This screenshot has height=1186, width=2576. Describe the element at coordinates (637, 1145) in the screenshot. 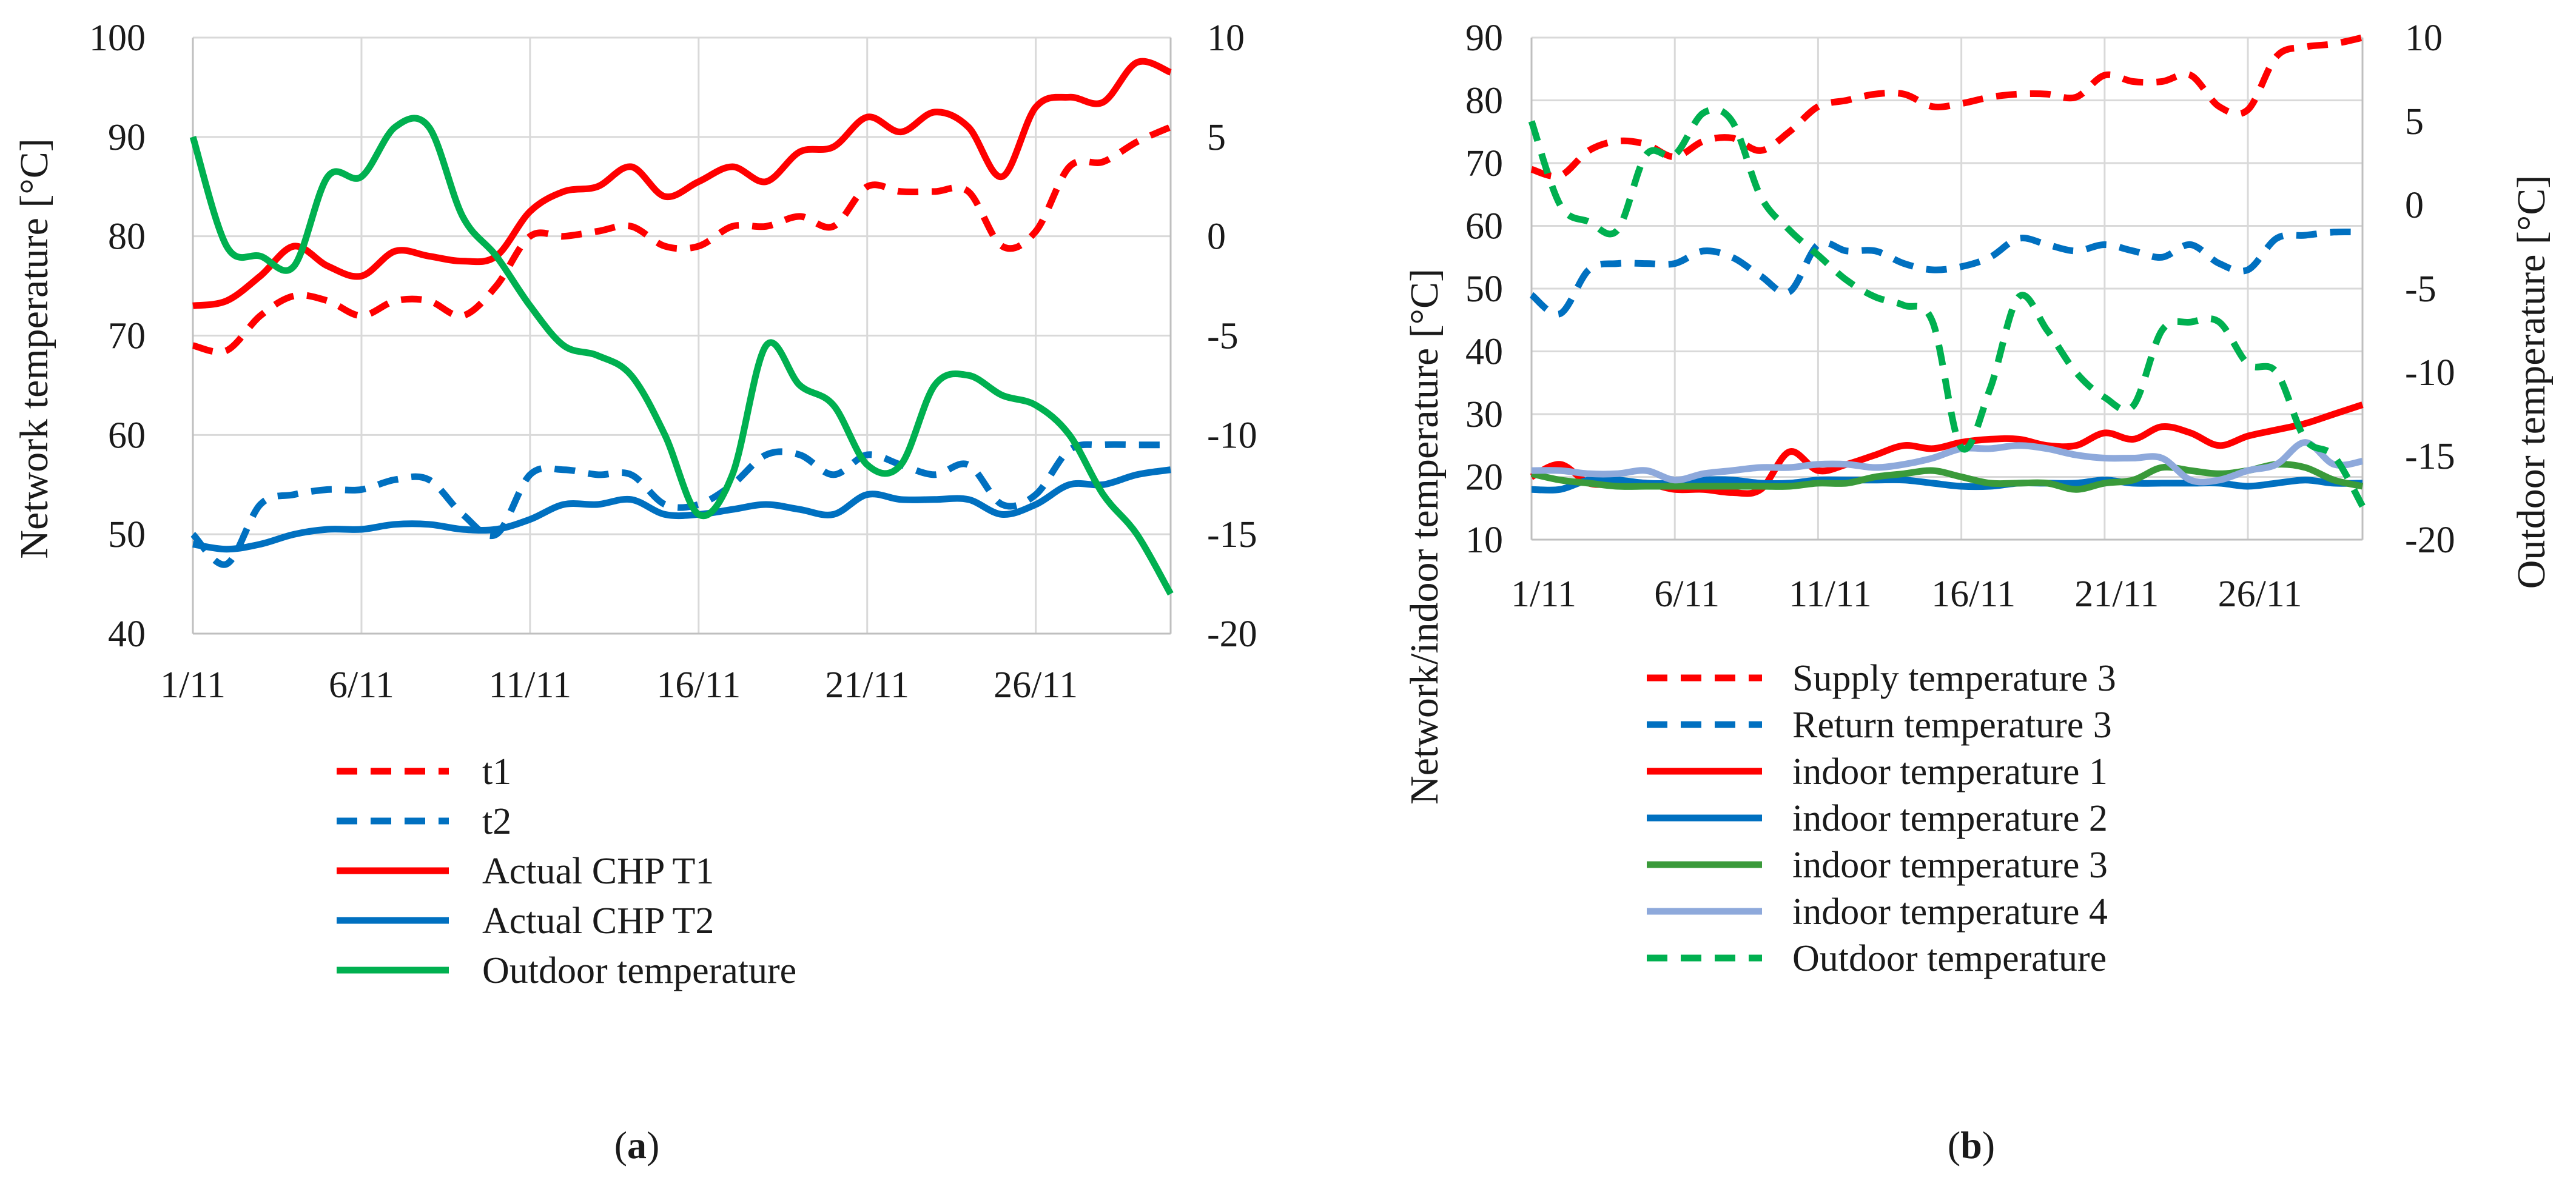

I see `panel-a-caption: (a)` at that location.